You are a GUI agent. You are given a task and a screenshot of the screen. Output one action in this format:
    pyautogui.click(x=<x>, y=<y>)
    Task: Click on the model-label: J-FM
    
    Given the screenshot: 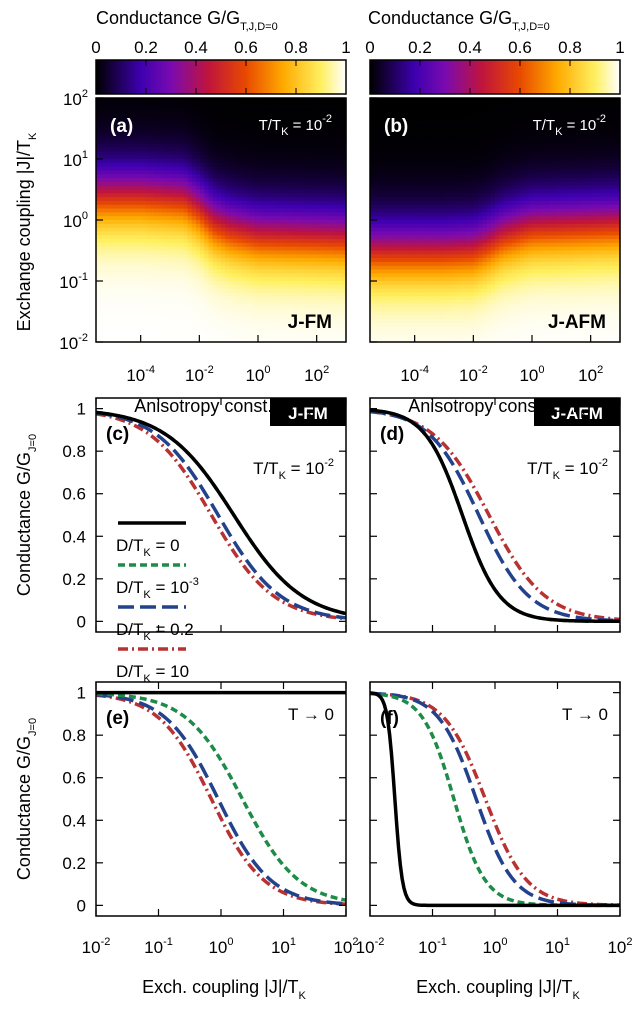 What is the action you would take?
    pyautogui.click(x=310, y=322)
    